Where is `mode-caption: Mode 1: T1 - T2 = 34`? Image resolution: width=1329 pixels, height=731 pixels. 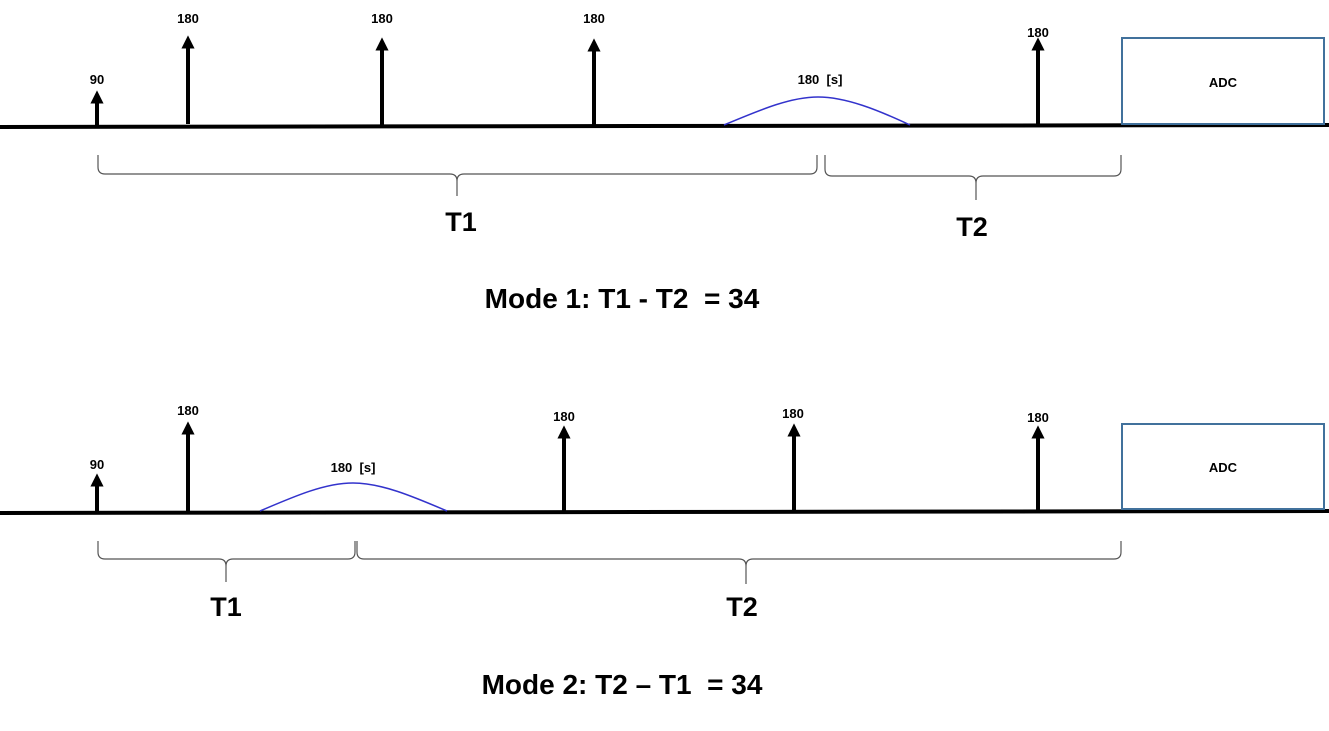
mode-caption: Mode 1: T1 - T2 = 34 is located at coordinates (622, 298).